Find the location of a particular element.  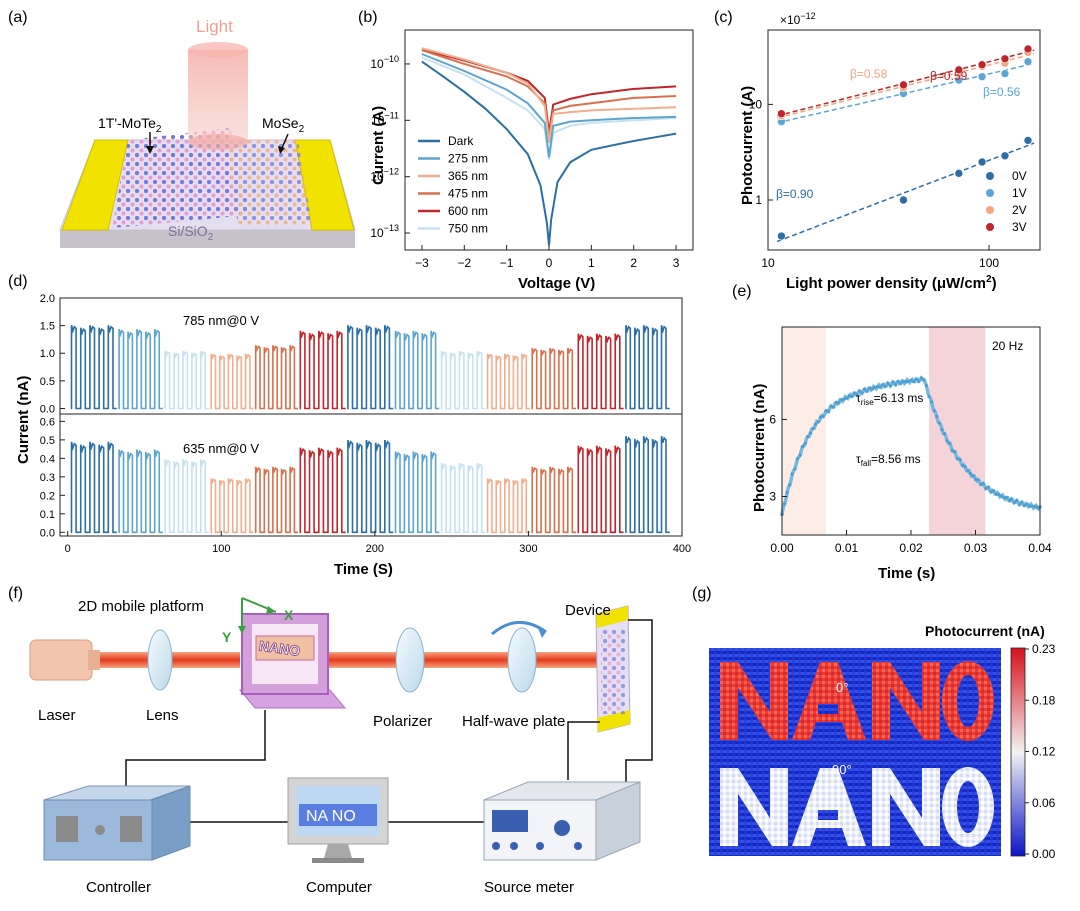

controller-panel-left is located at coordinates (67, 829).